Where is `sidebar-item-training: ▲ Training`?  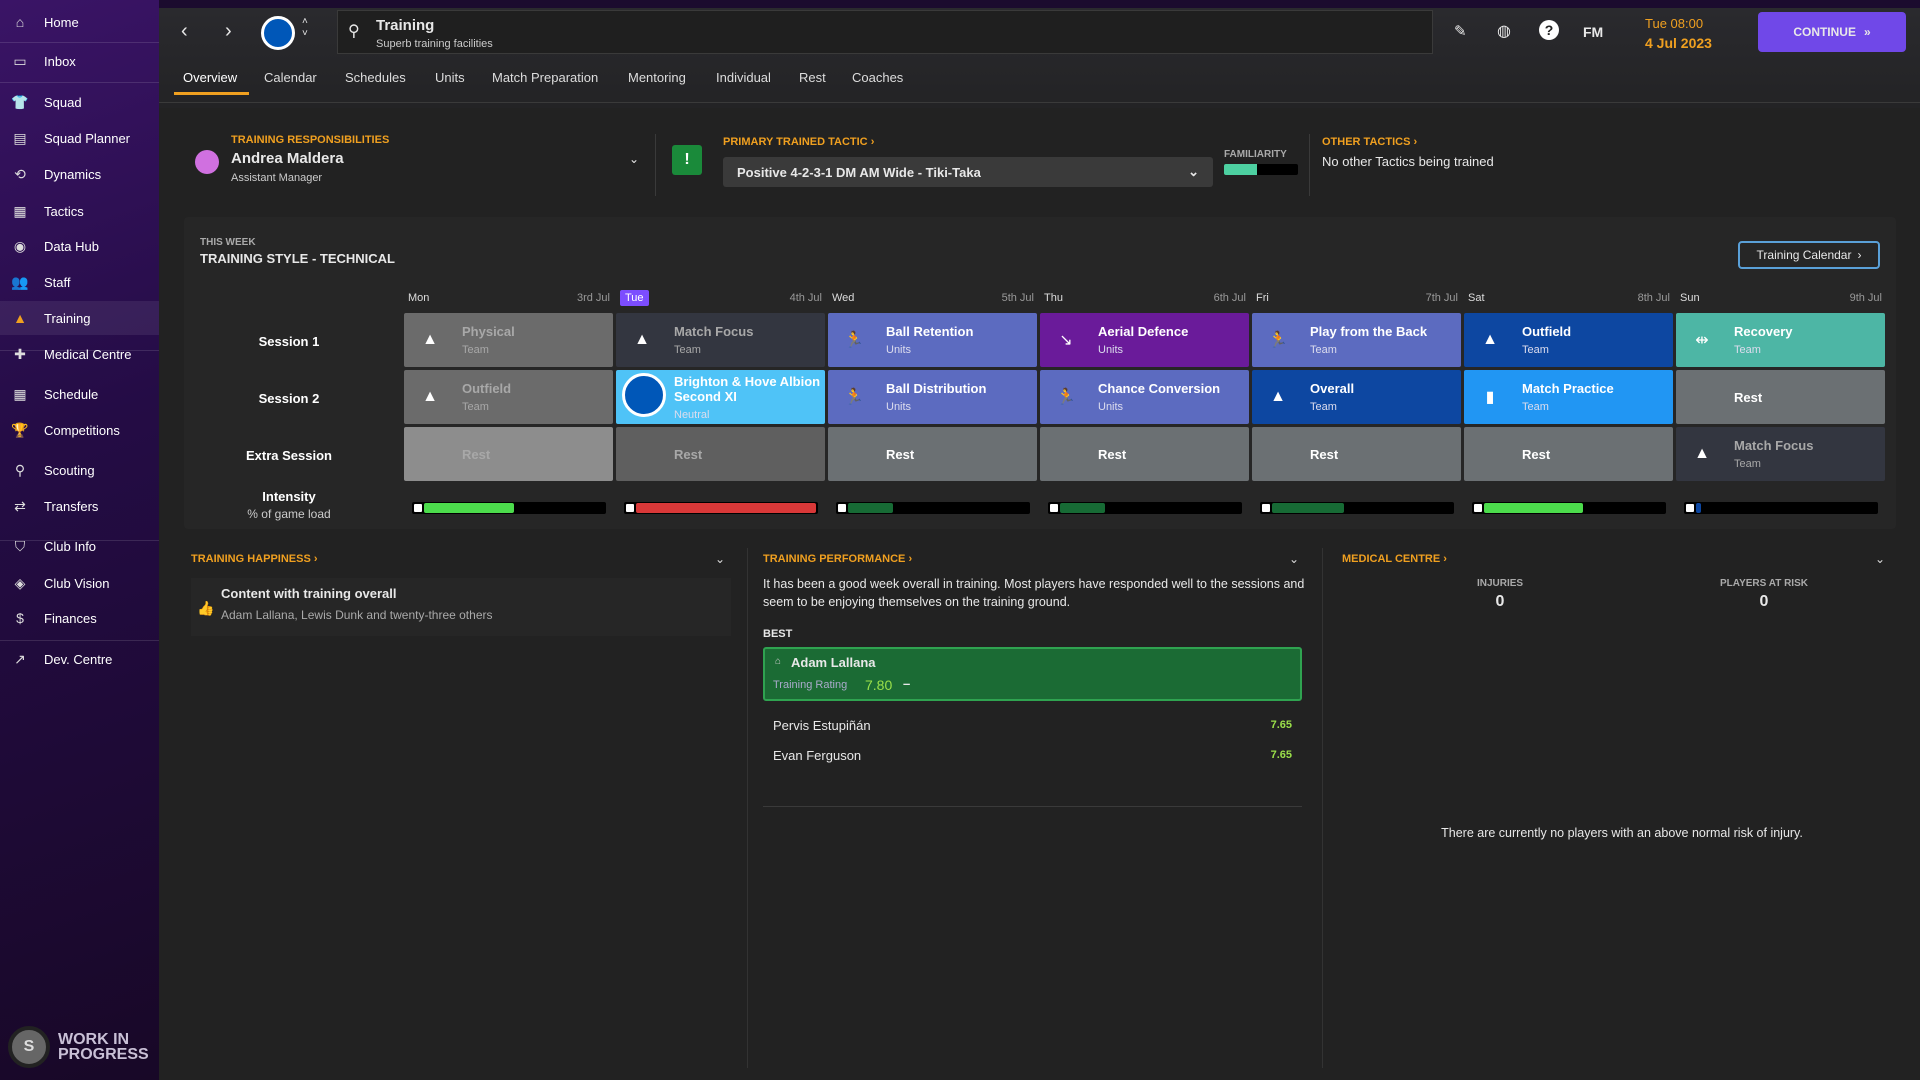
sidebar-item-training: ▲ Training is located at coordinates (79, 318).